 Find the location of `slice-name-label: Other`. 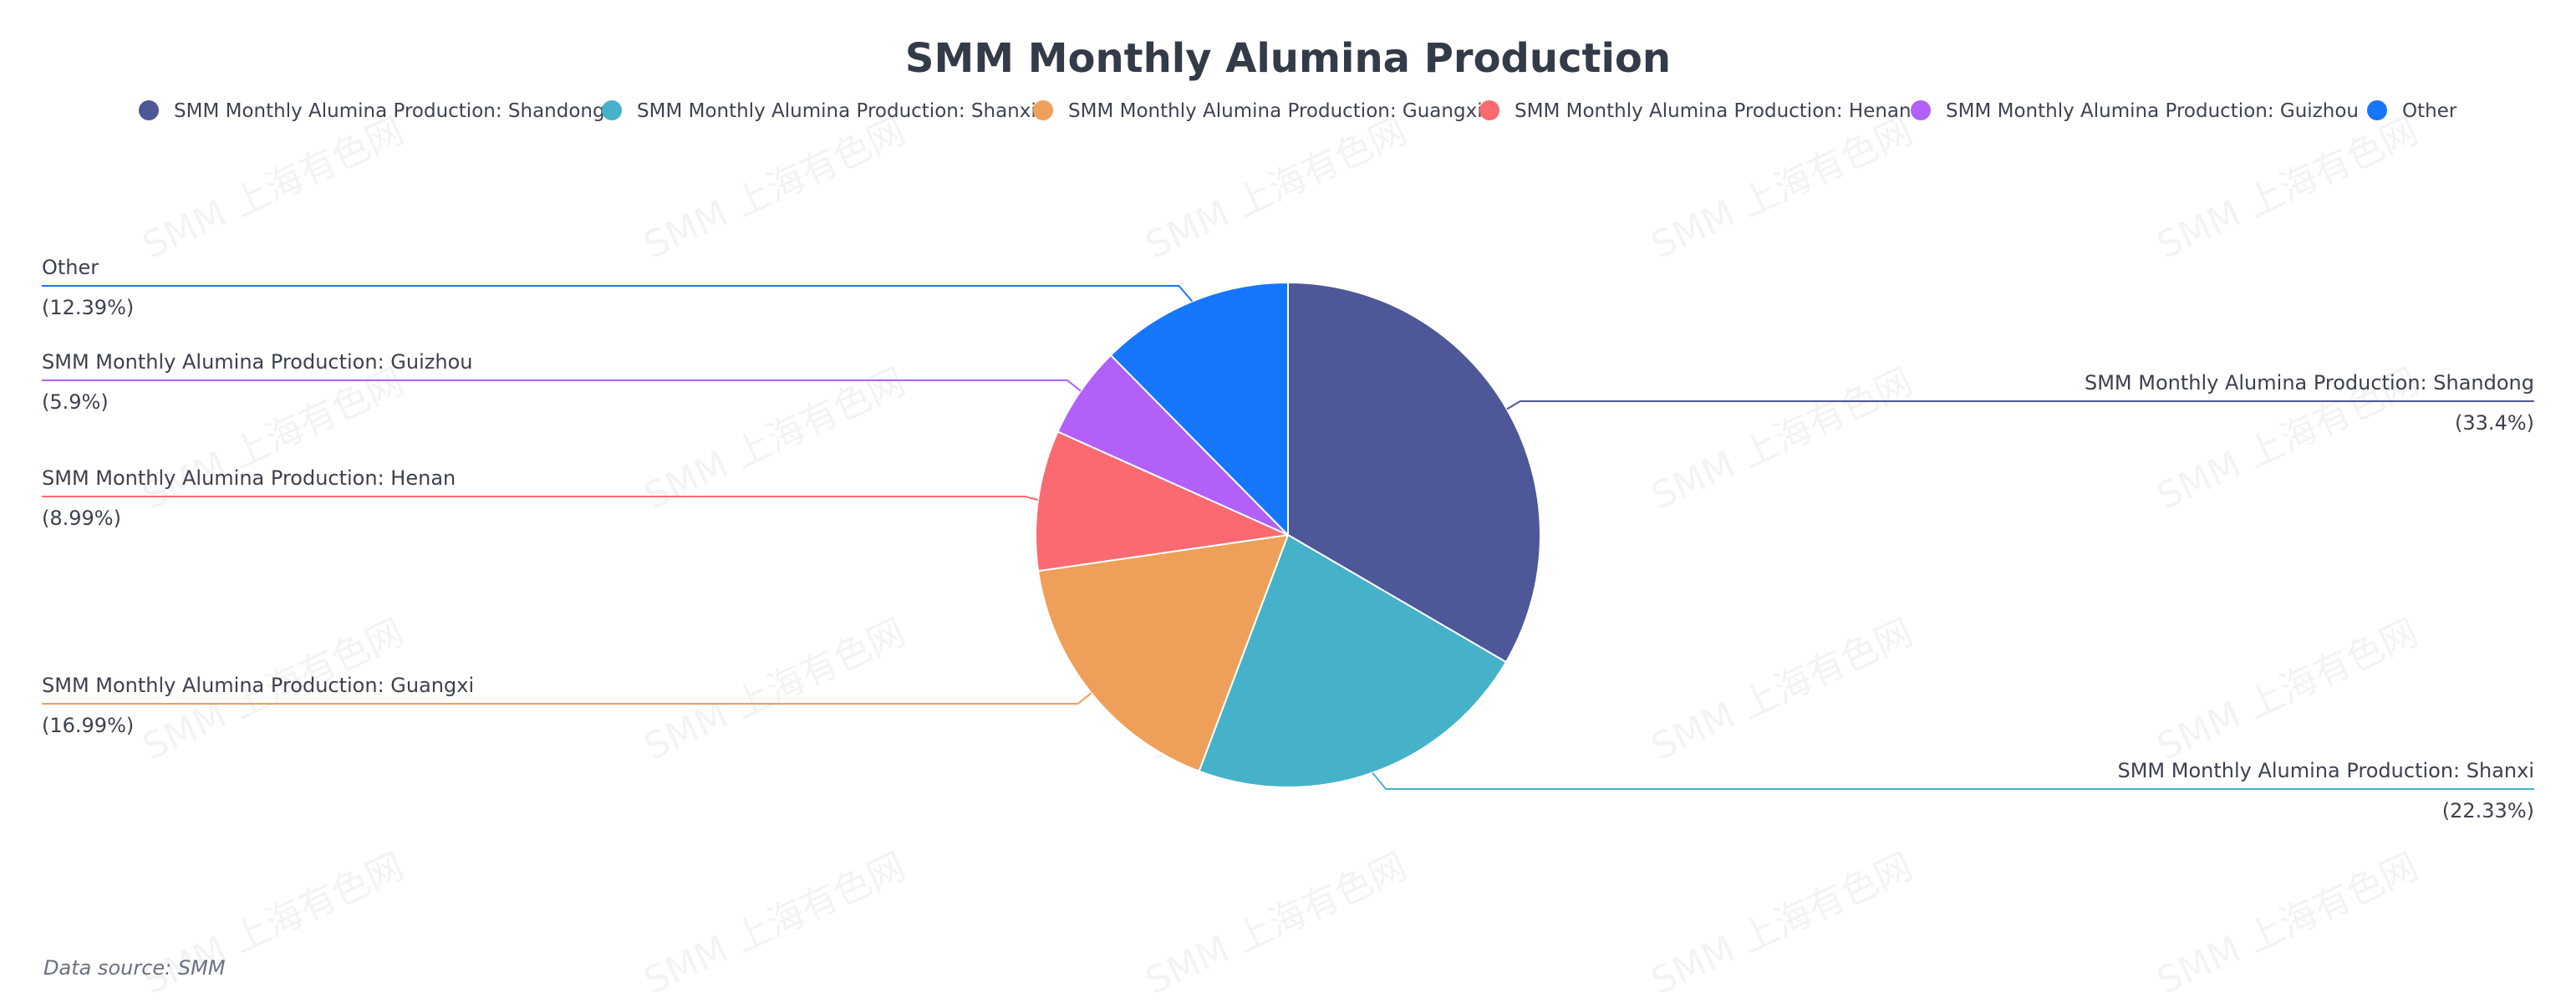

slice-name-label: Other is located at coordinates (70, 267).